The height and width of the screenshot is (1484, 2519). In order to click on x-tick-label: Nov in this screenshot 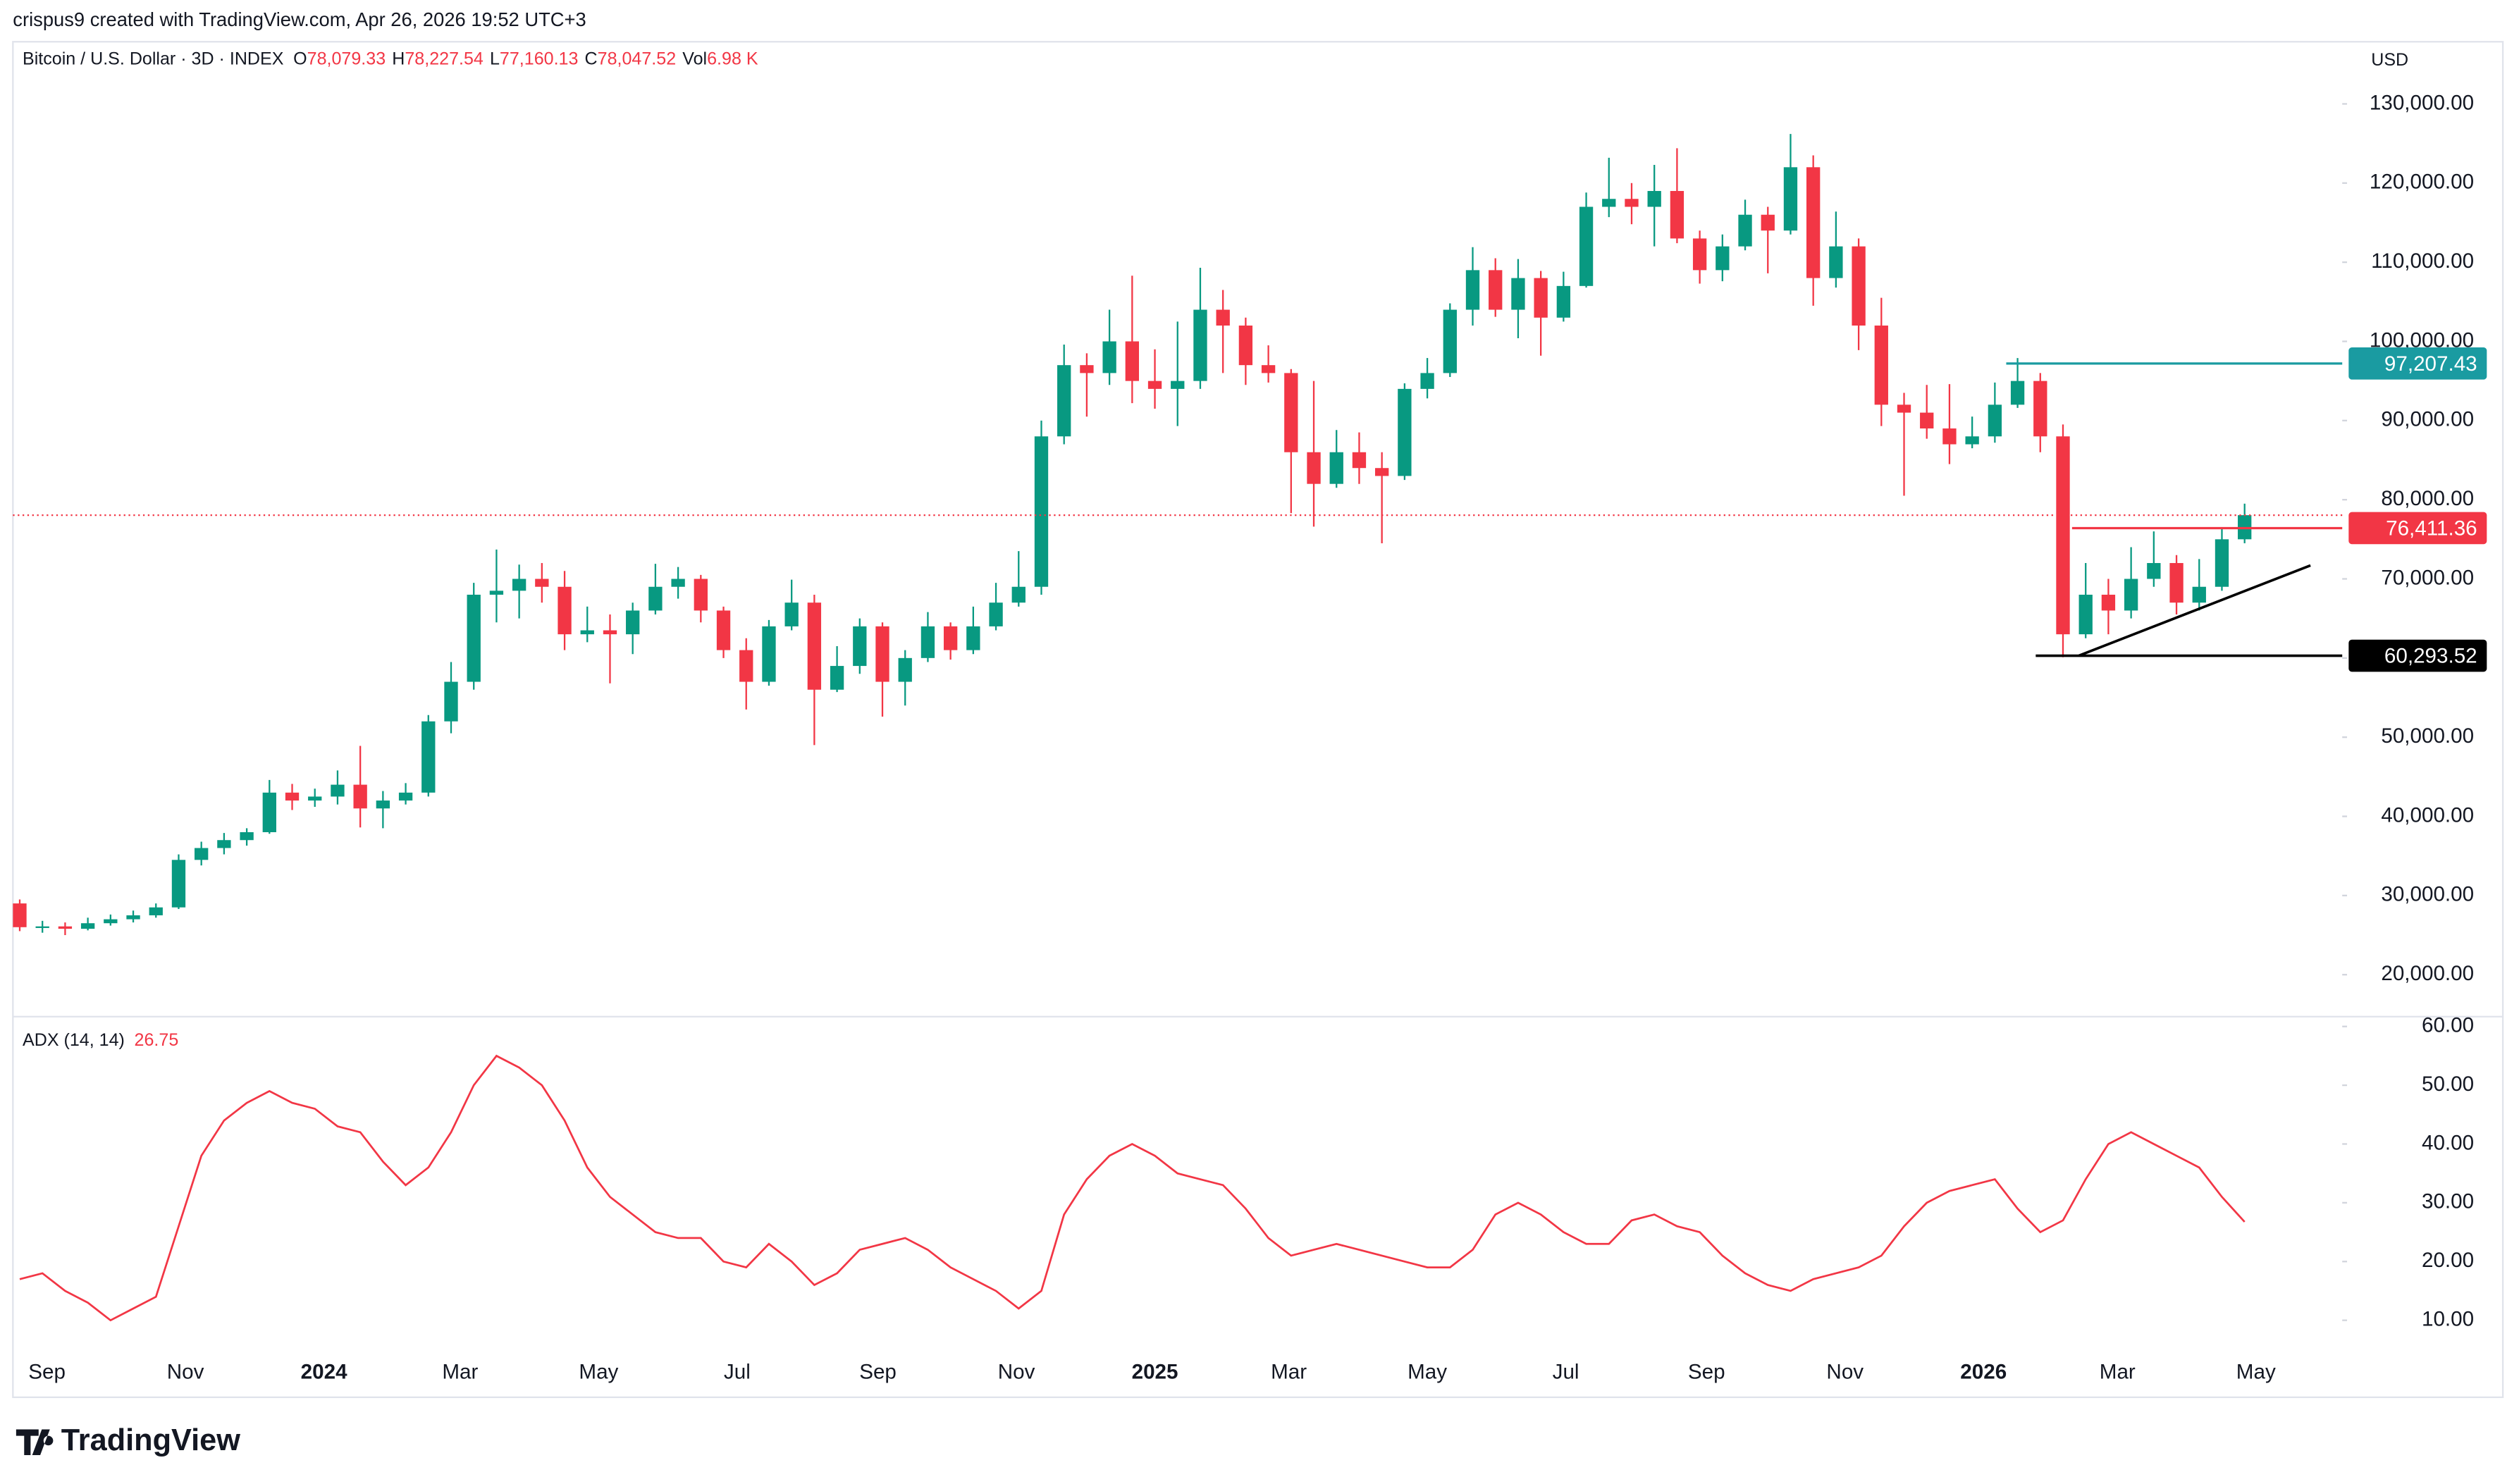, I will do `click(1845, 1372)`.